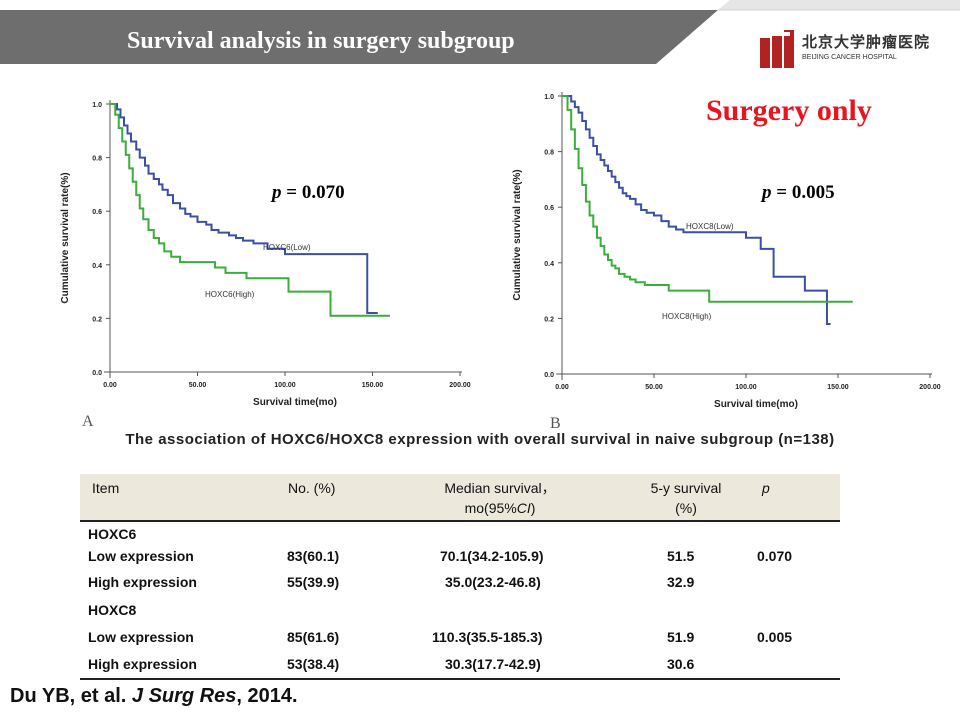 This screenshot has height=720, width=960. Describe the element at coordinates (681, 664) in the screenshot. I see `table-row-hoxc8-high-five-year: 30.6` at that location.